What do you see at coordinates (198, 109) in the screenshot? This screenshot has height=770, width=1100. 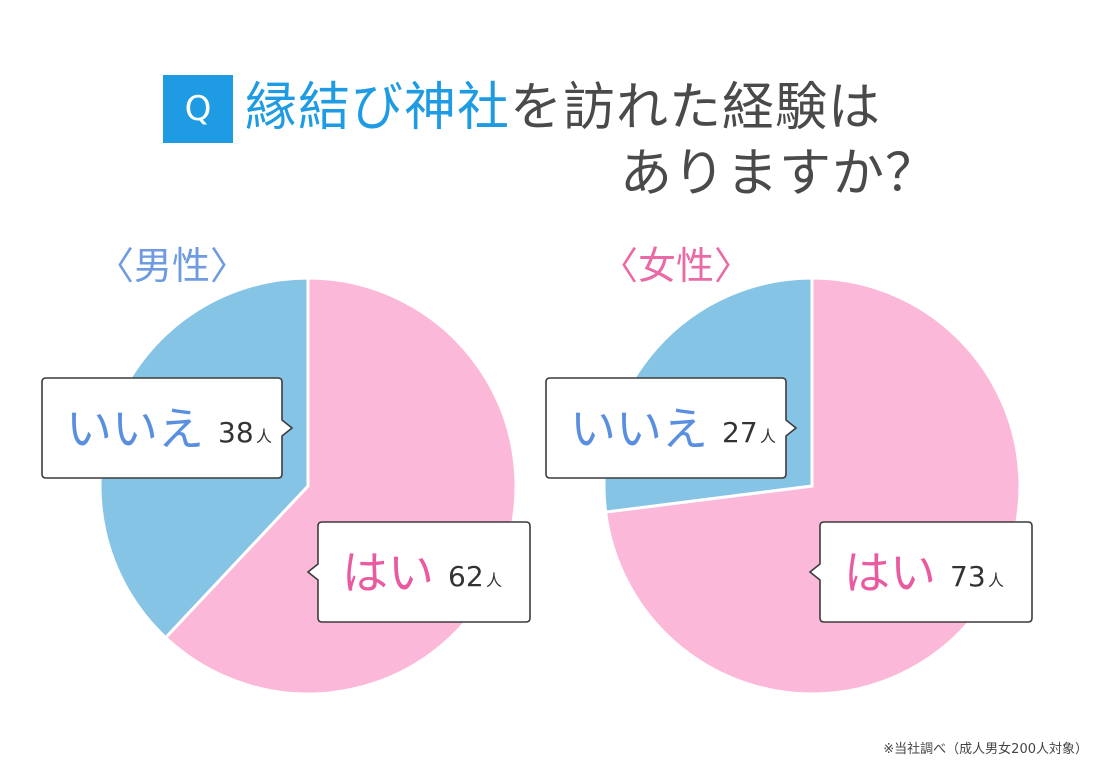 I see `question-badge: Q` at bounding box center [198, 109].